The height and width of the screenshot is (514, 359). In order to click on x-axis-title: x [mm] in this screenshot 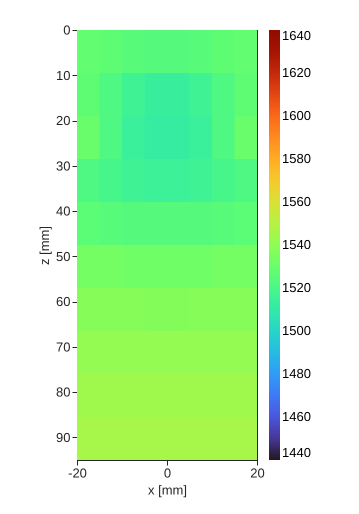, I will do `click(167, 490)`.